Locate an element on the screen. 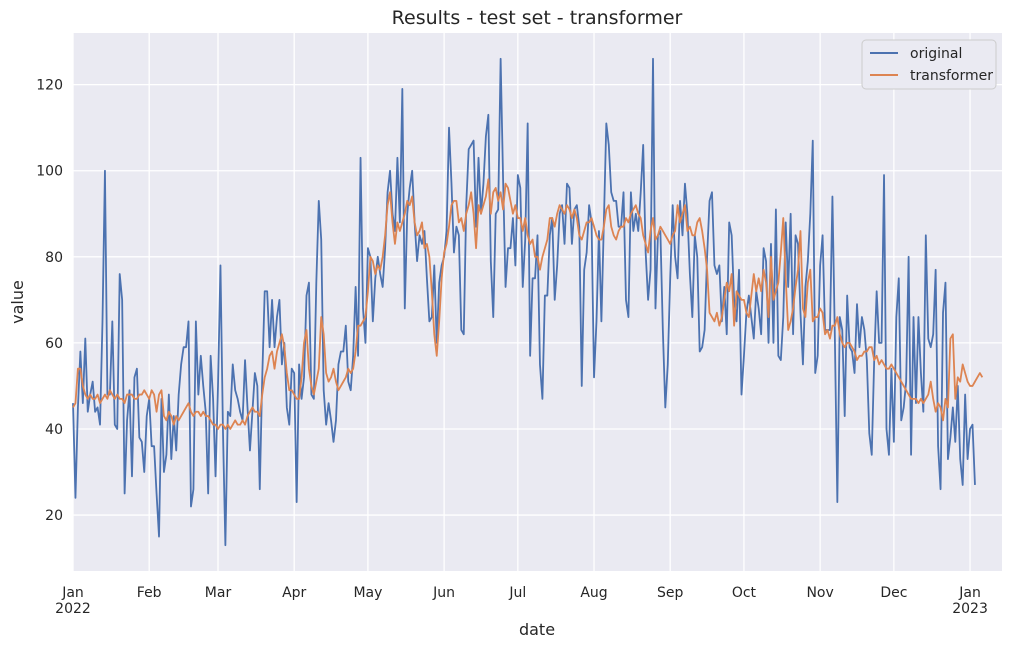  x-tick-sublabel: 2023 is located at coordinates (970, 609).